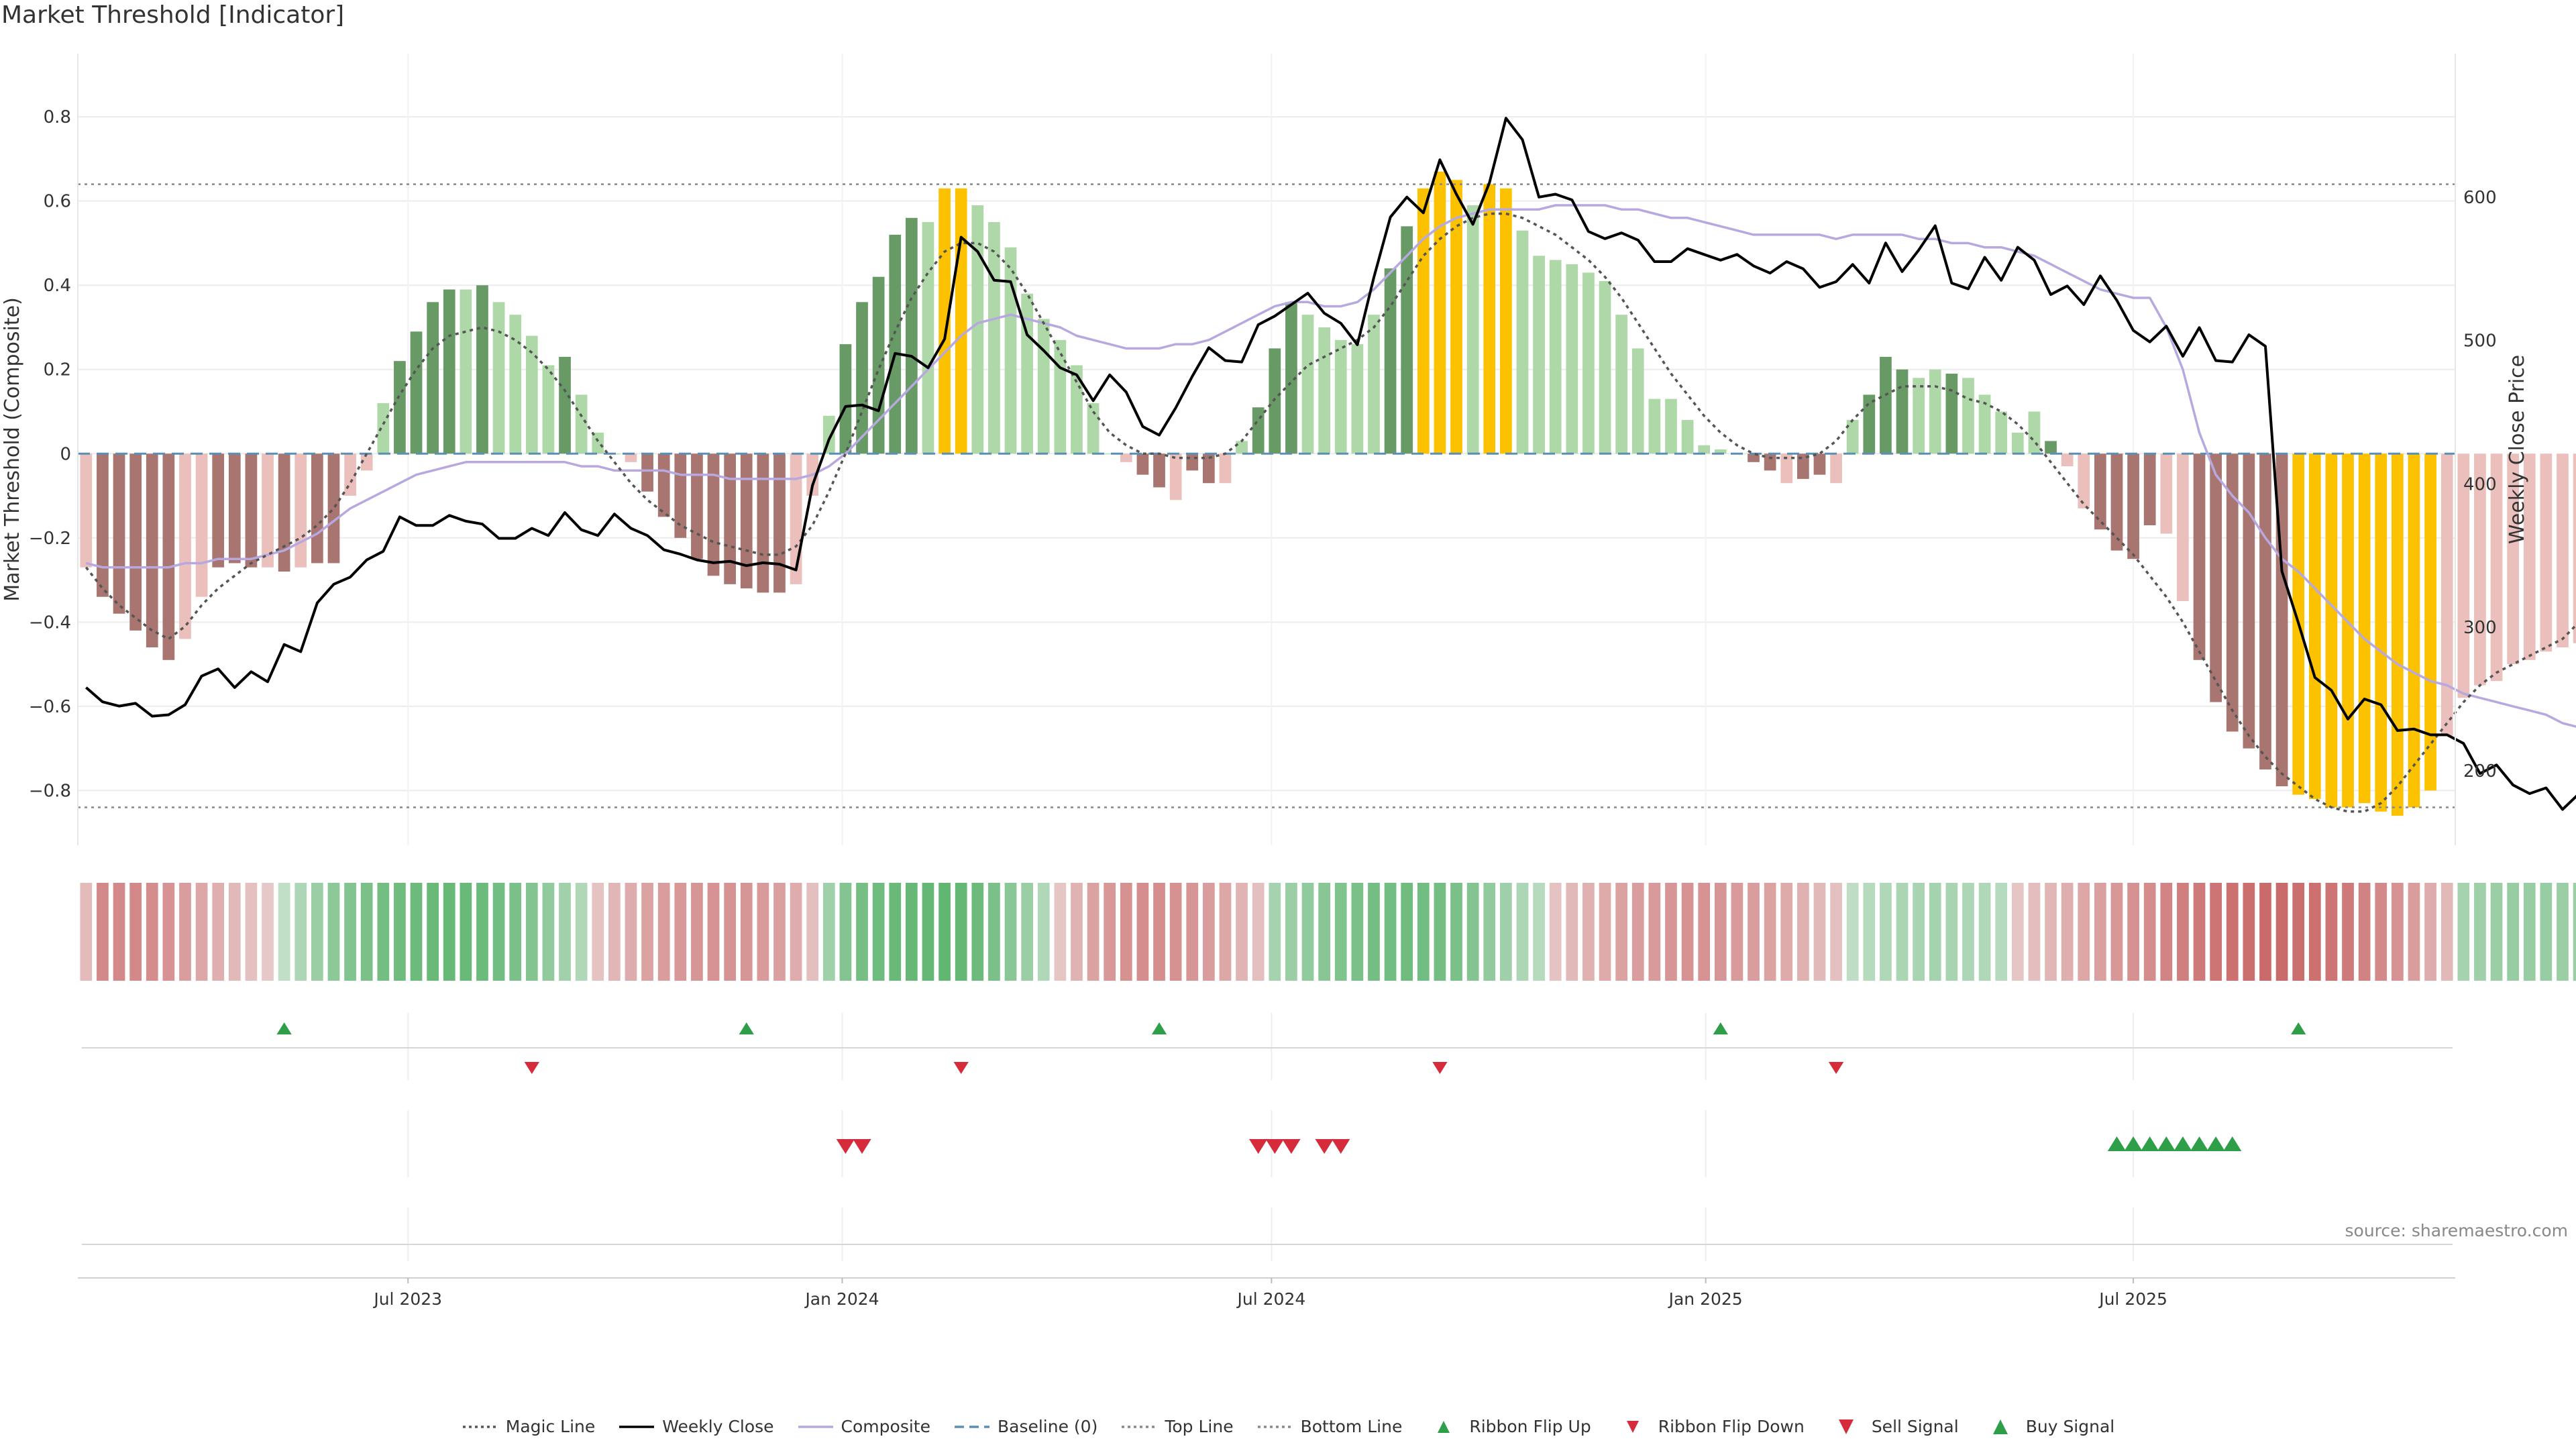 Image resolution: width=2576 pixels, height=1449 pixels. What do you see at coordinates (863, 1426) in the screenshot?
I see `legend-item-composite: Composite` at bounding box center [863, 1426].